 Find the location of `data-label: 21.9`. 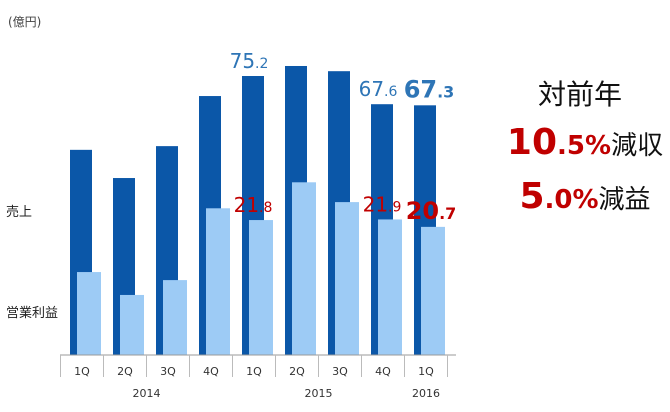

data-label: 21.9 is located at coordinates (382, 204).